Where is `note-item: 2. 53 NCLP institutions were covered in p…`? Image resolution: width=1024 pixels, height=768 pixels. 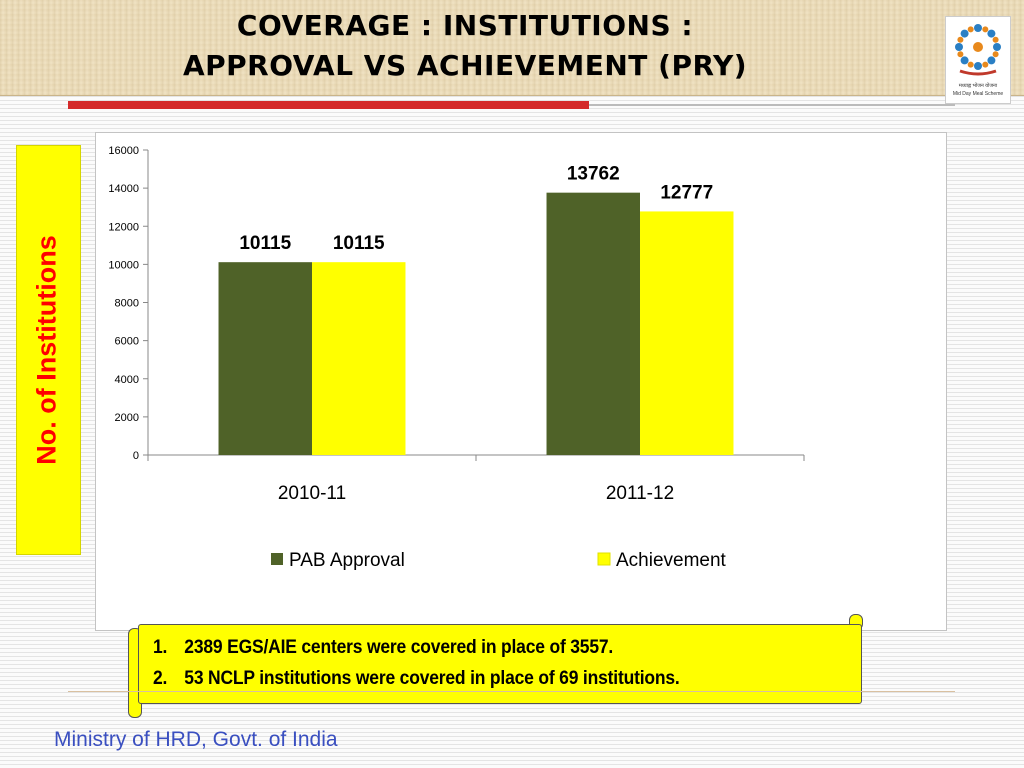 note-item: 2. 53 NCLP institutions were covered in p… is located at coordinates (416, 679).